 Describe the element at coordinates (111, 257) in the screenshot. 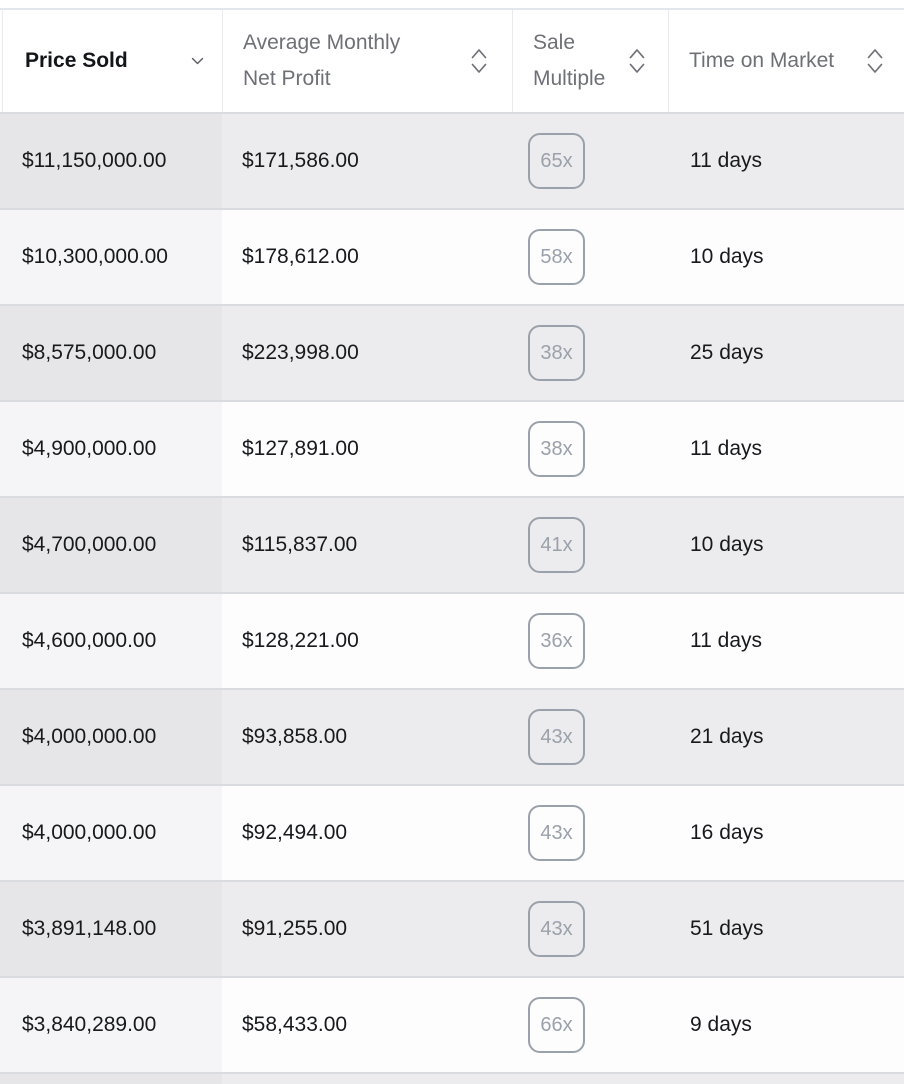

I see `price-sold-cell: $10,300,000.00` at that location.